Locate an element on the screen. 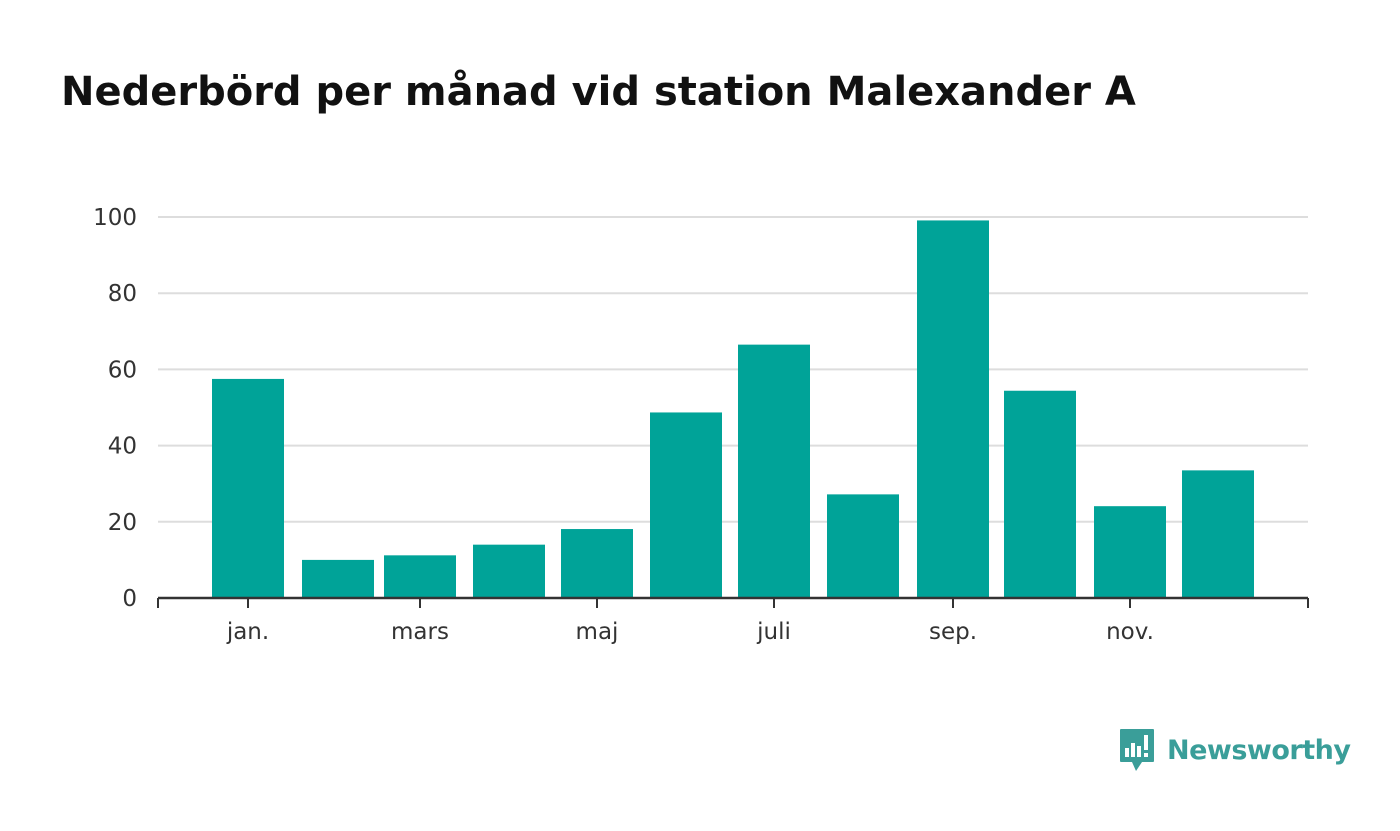  bar-aug is located at coordinates (863, 546).